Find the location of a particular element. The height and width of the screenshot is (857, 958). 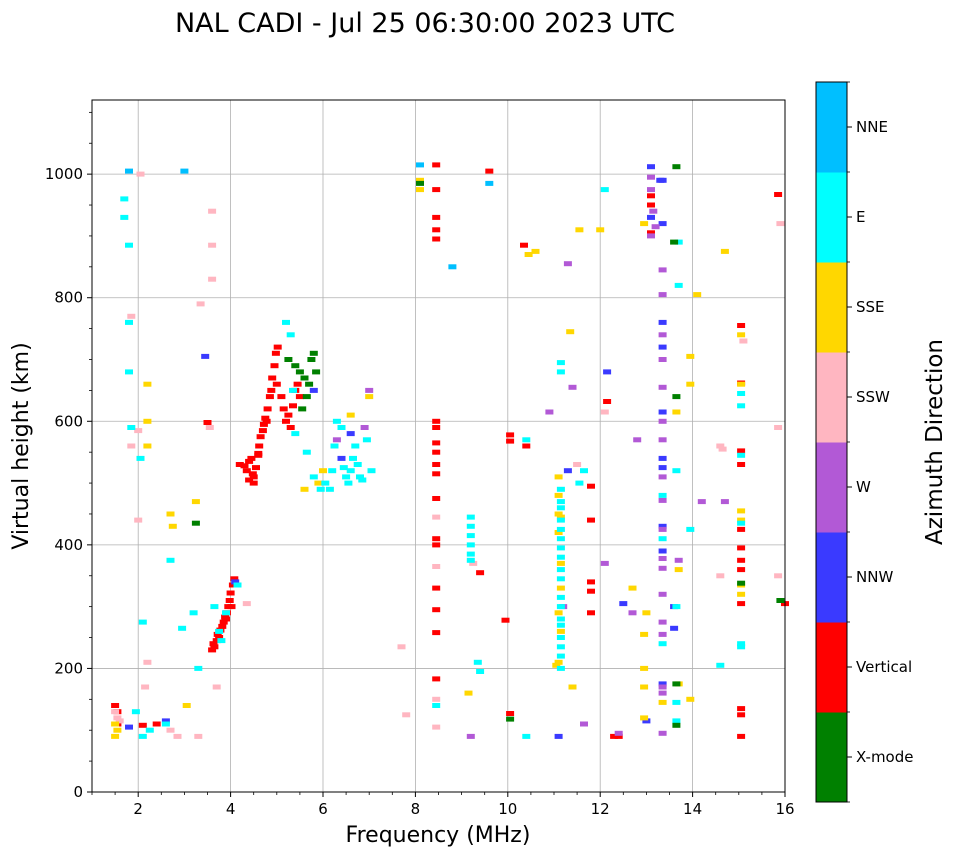

x-tick-label: 2 is located at coordinates (138, 809).